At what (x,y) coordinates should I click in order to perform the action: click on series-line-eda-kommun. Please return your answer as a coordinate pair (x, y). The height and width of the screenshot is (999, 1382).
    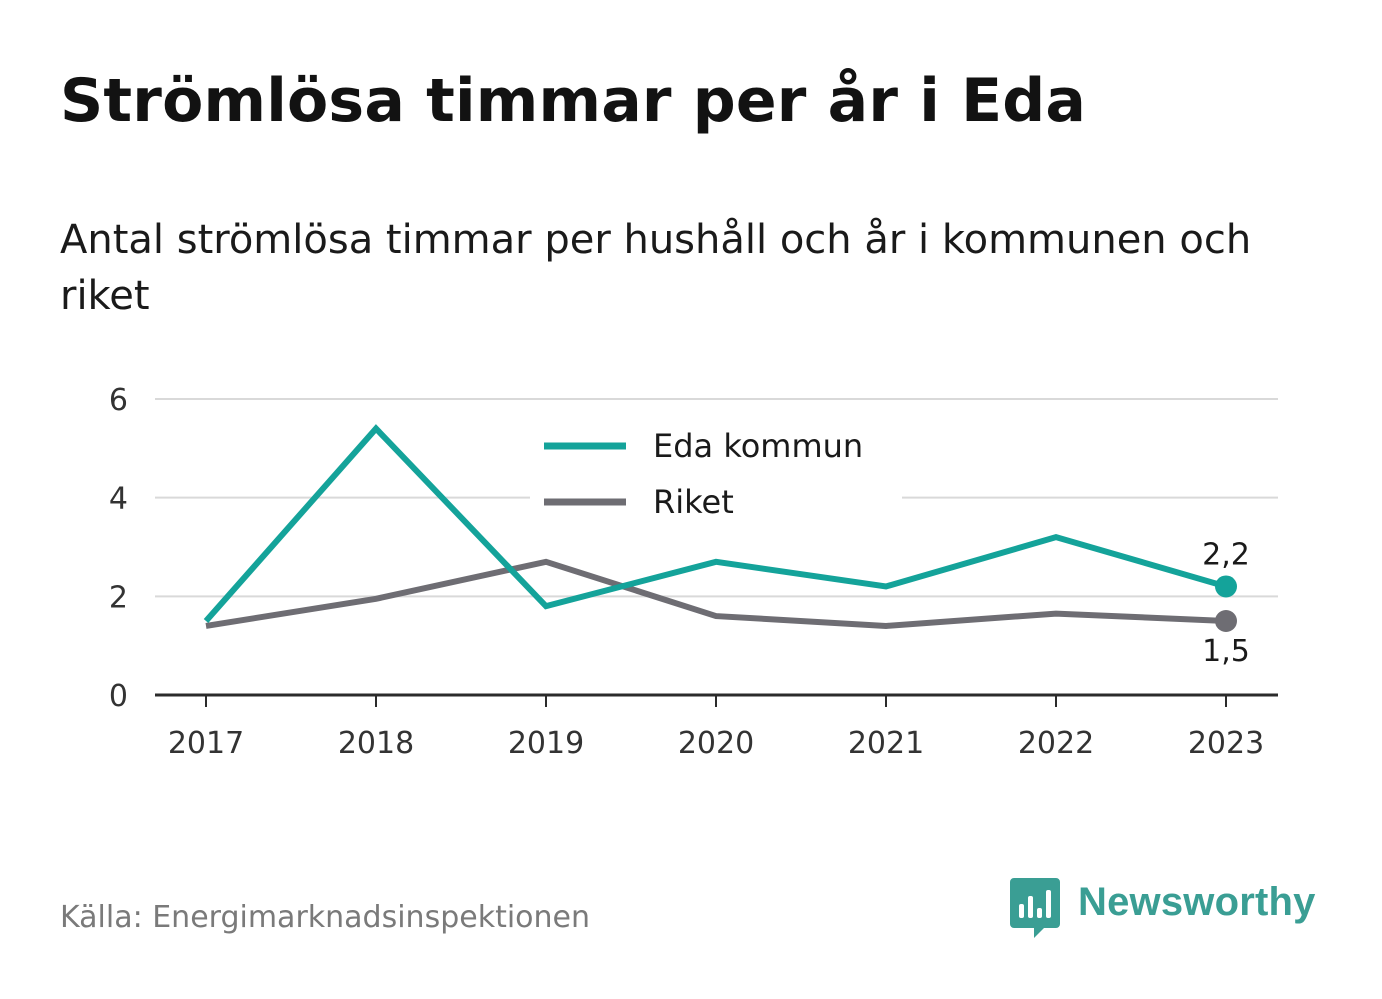
    Looking at the image, I should click on (715, 523).